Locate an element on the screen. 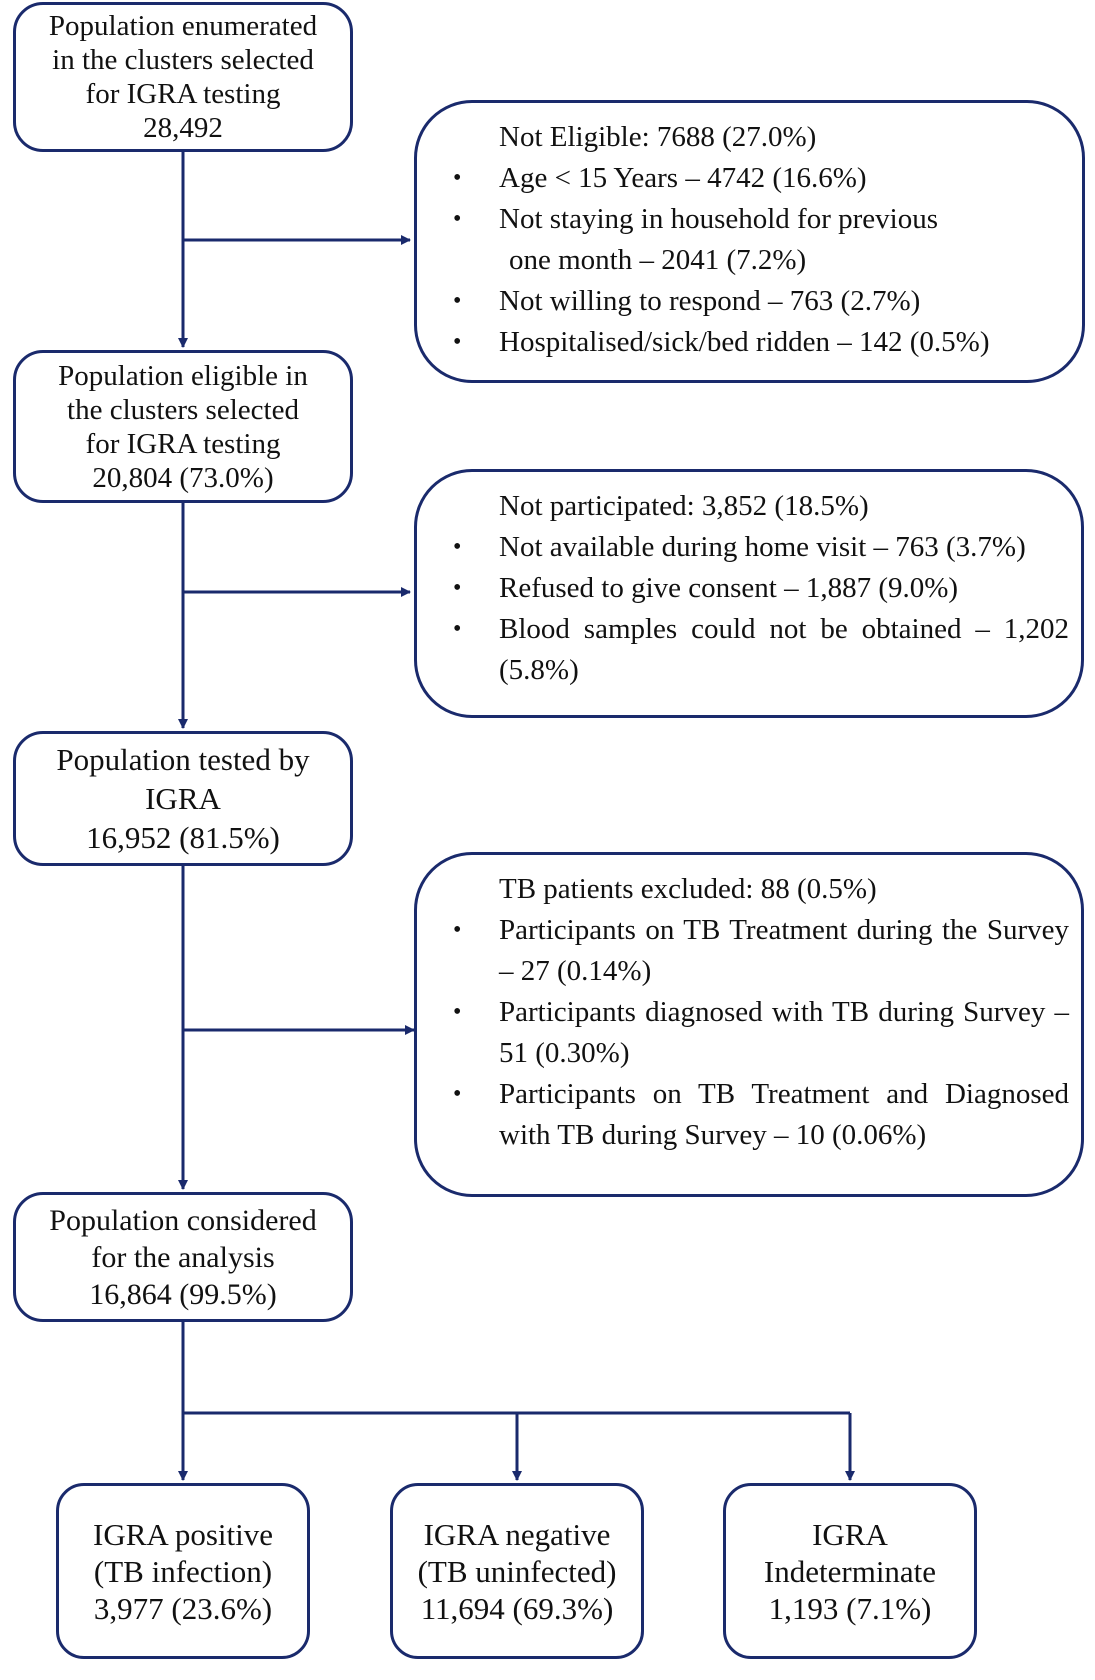 This screenshot has height=1680, width=1095. igra-indeterminate-line-2: Indeterminate is located at coordinates (850, 1571).